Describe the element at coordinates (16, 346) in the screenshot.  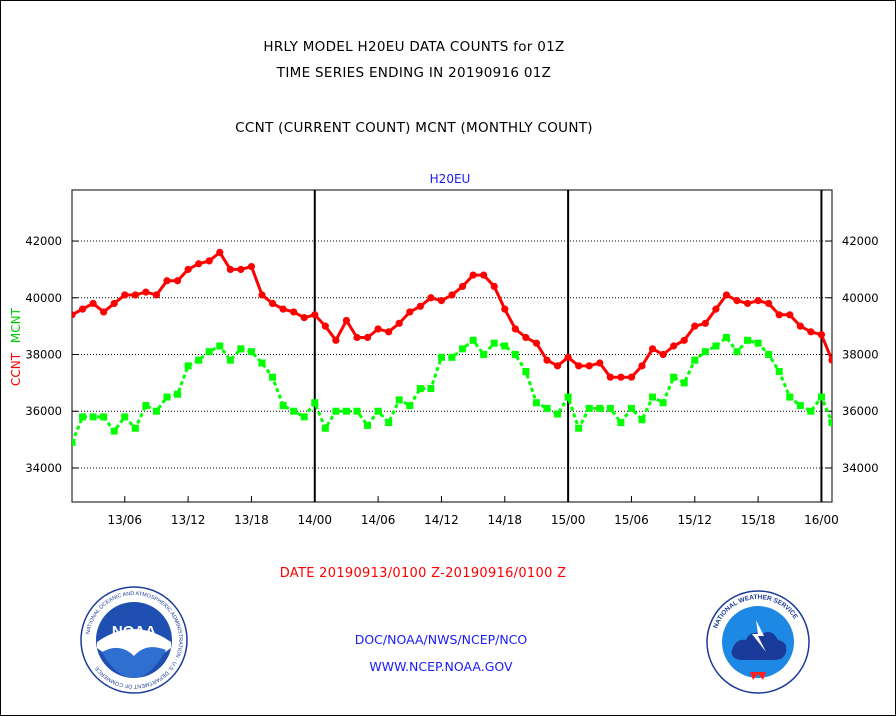
I see `y-axis-label-text: CCNT MCNT` at that location.